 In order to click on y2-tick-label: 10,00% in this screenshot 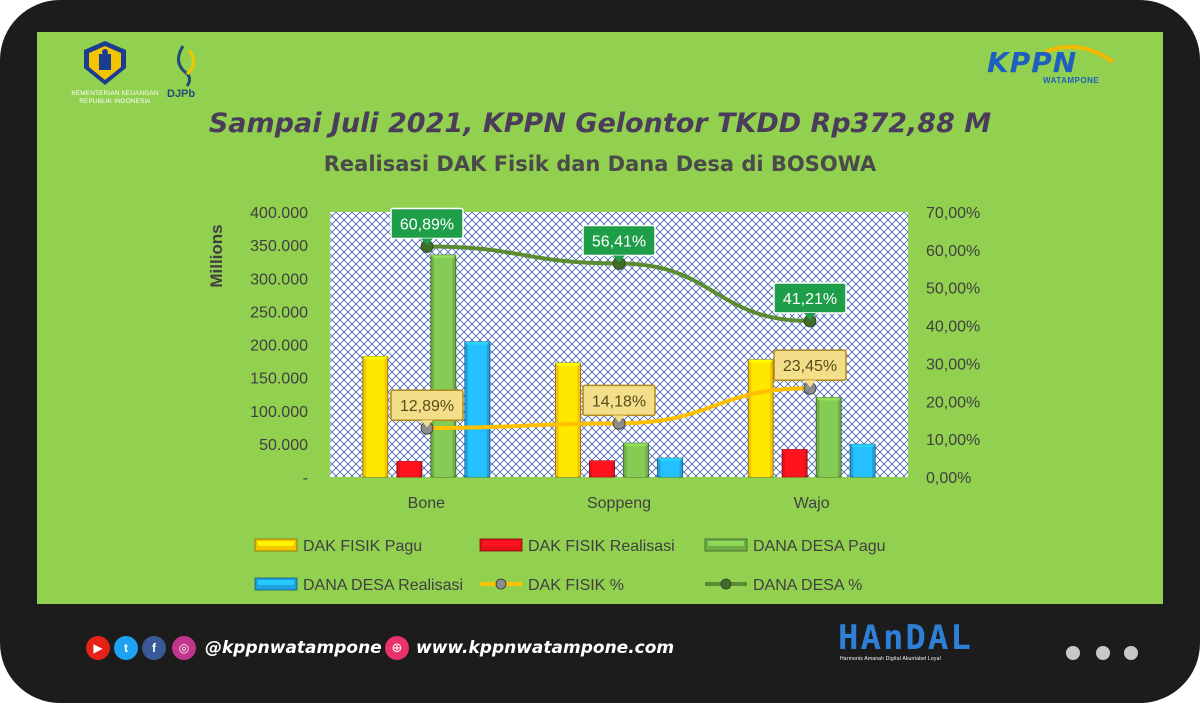, I will do `click(953, 440)`.